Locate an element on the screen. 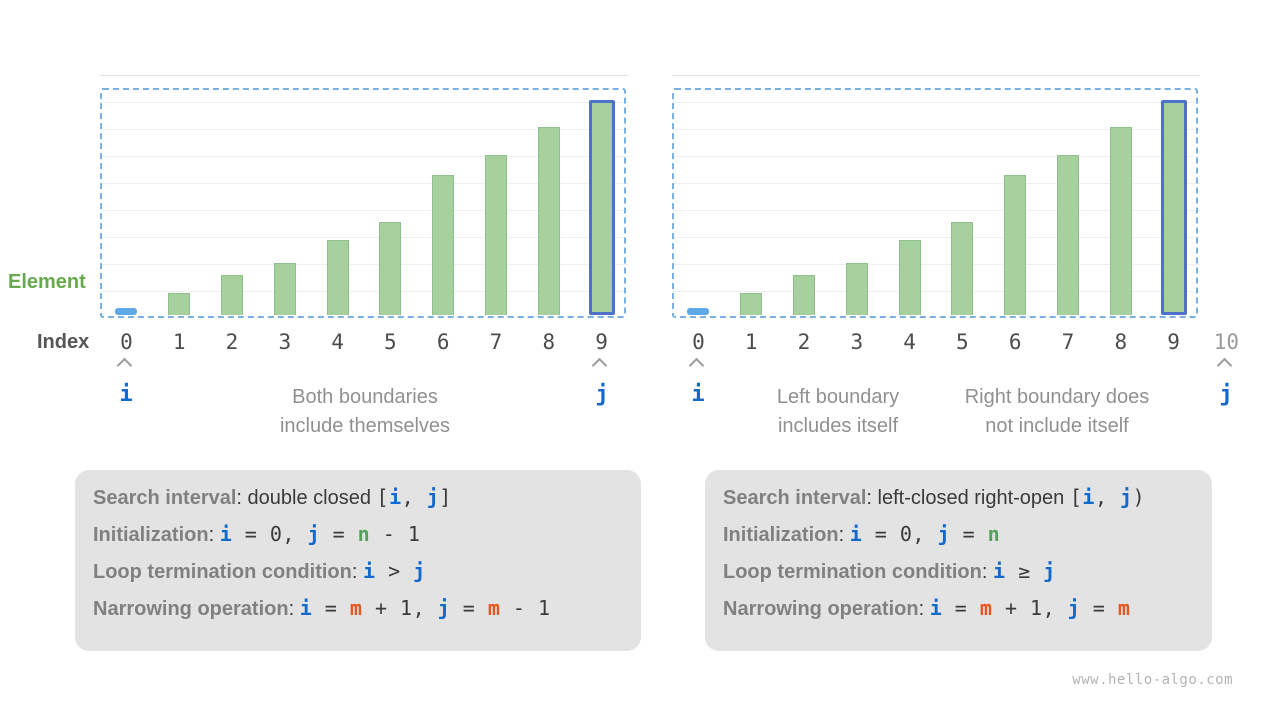  index-axis-label: Index is located at coordinates (63, 342).